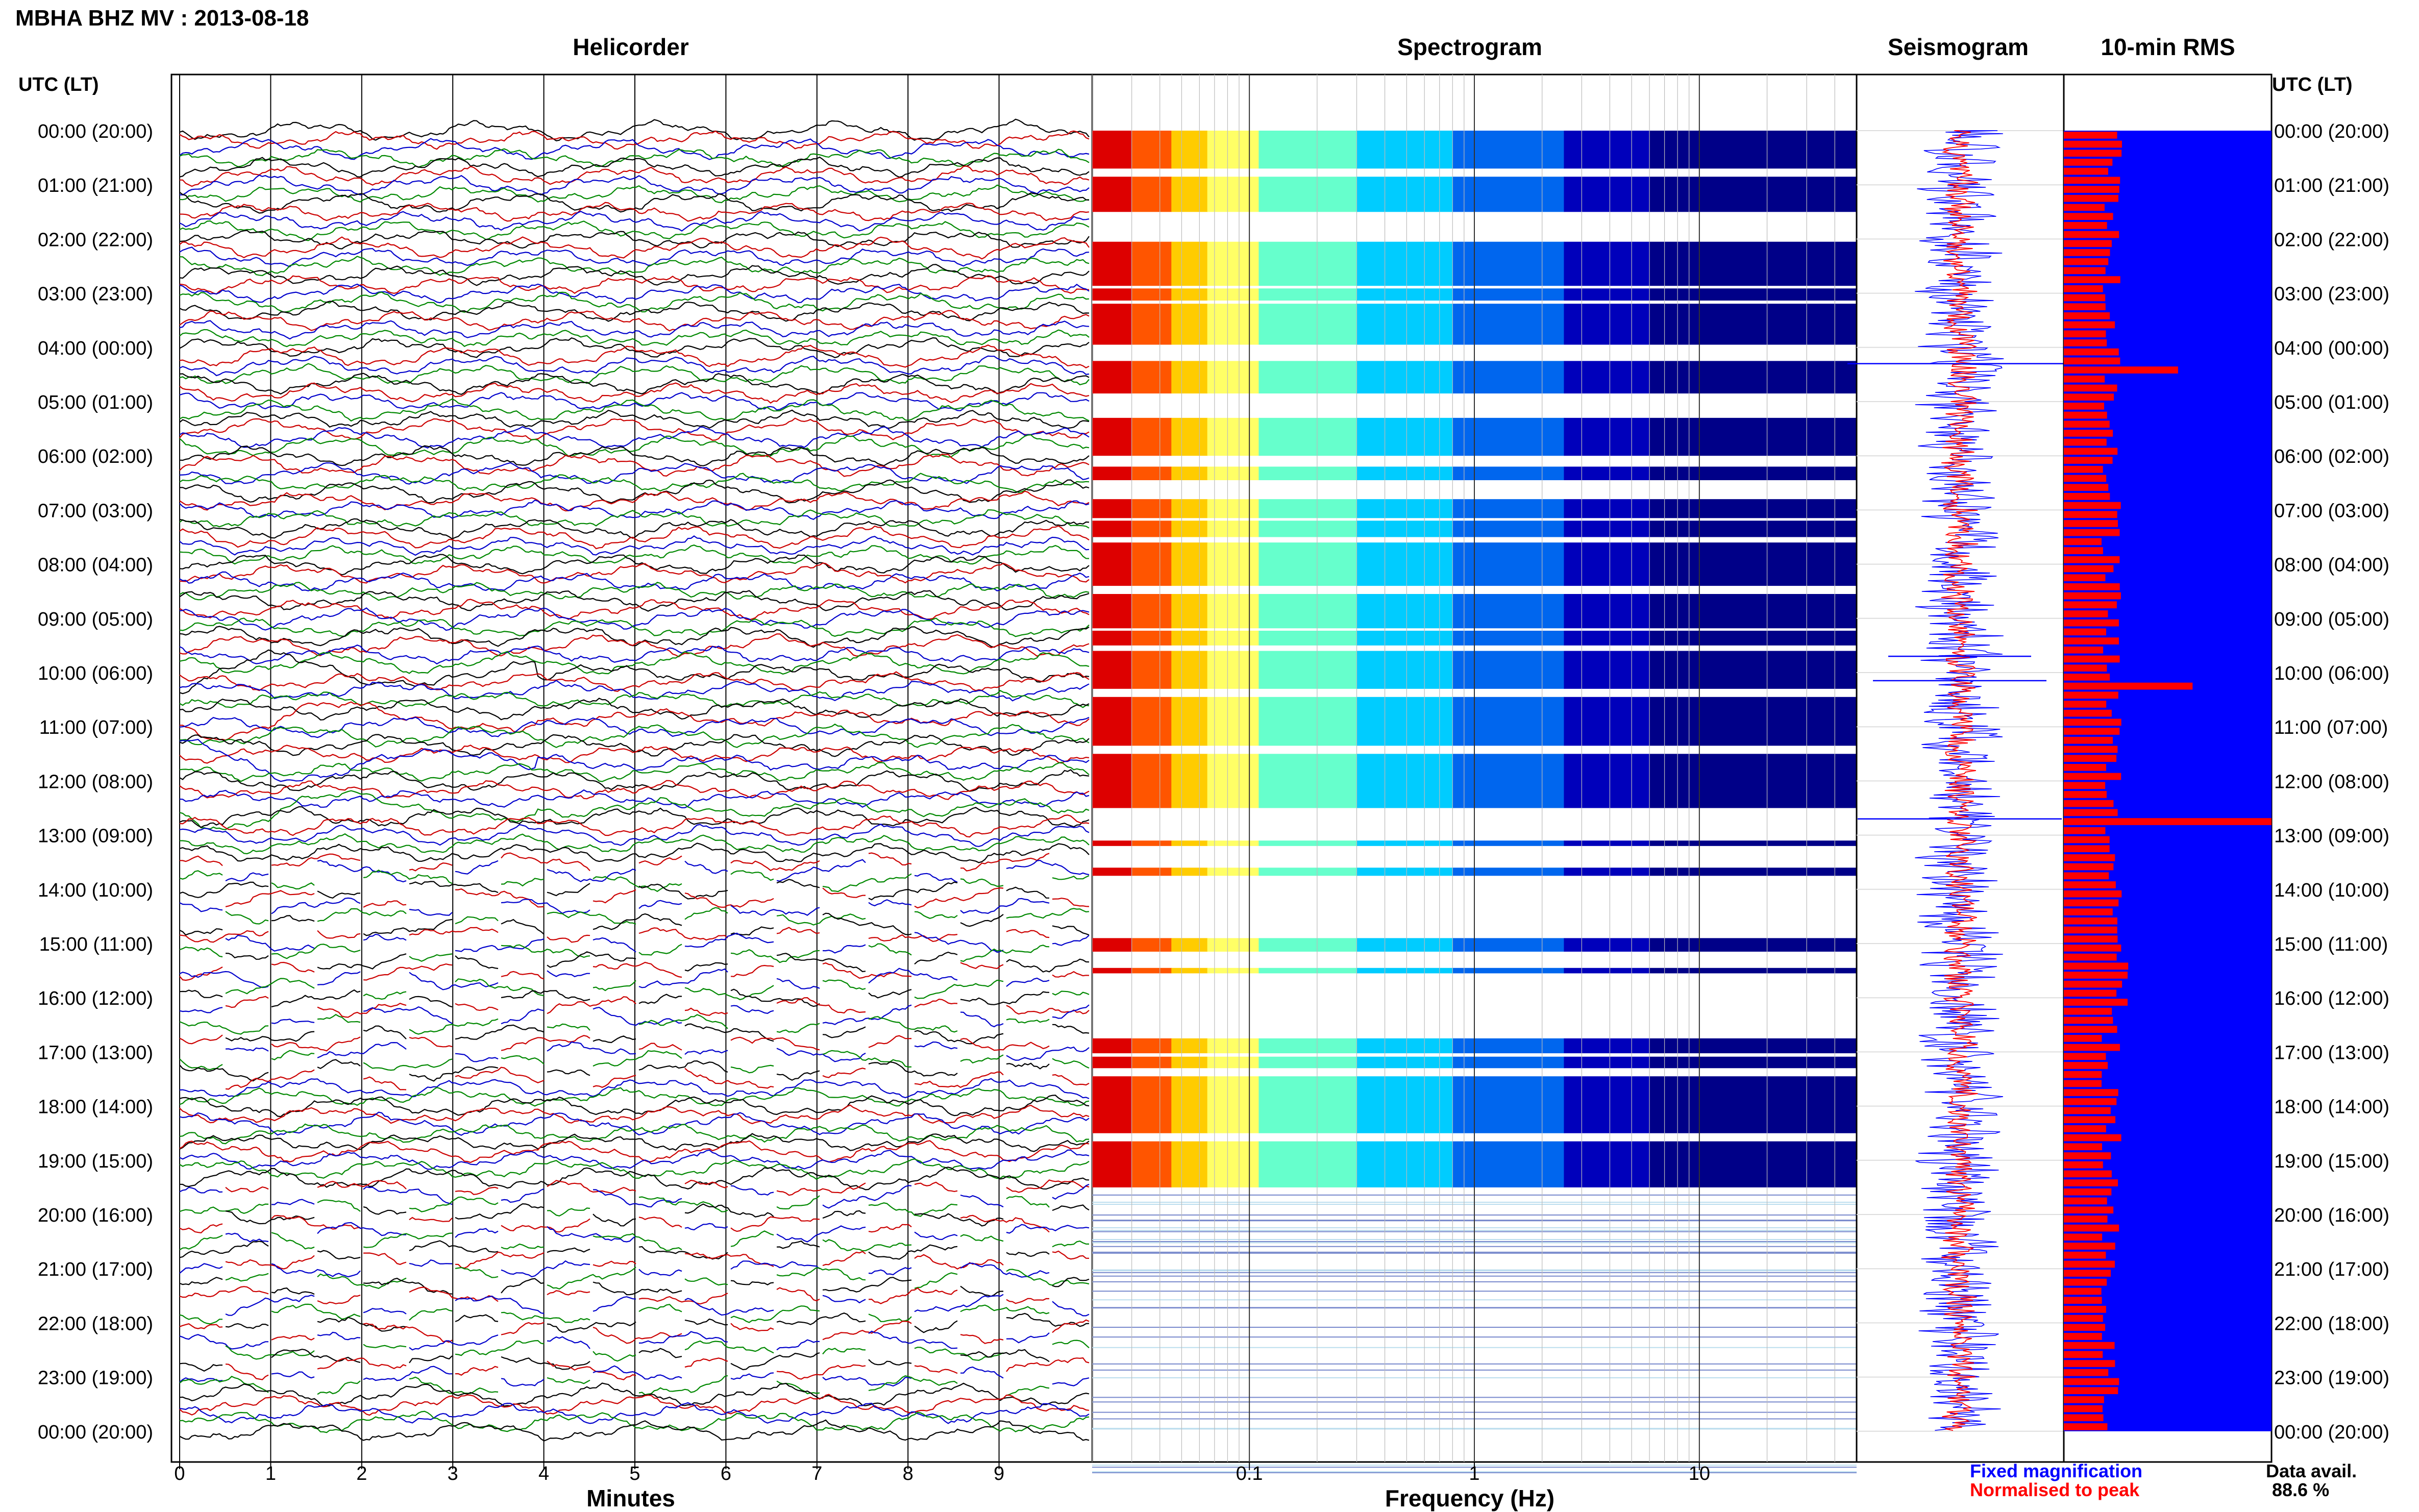  I want to click on seismogram-fixed-trace, so click(1959, 780).